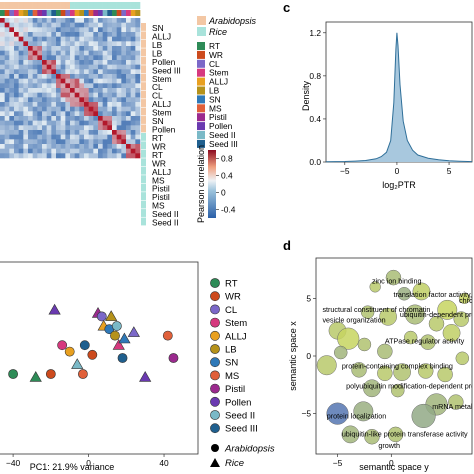 This screenshot has width=474, height=474. Describe the element at coordinates (433, 294) in the screenshot. I see `semantic-term-label: translation factor activity, R` at that location.